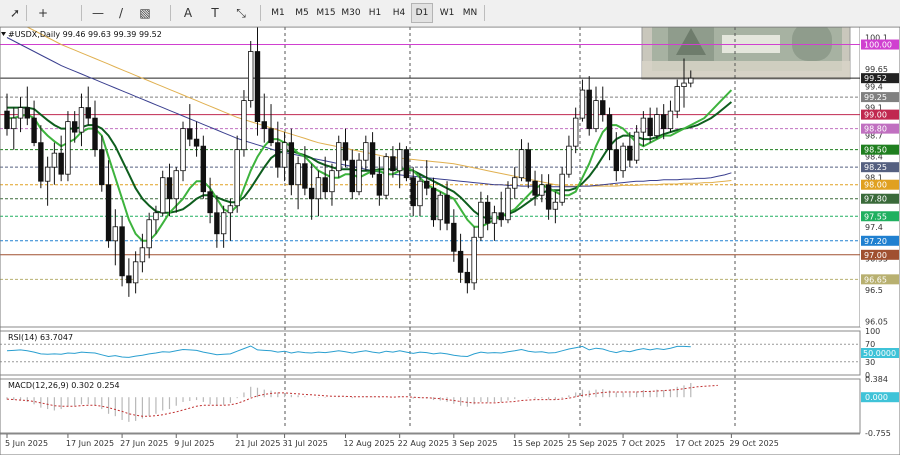 The image size is (900, 455). What do you see at coordinates (470, 13) in the screenshot?
I see `timeframe-mn: MN` at bounding box center [470, 13].